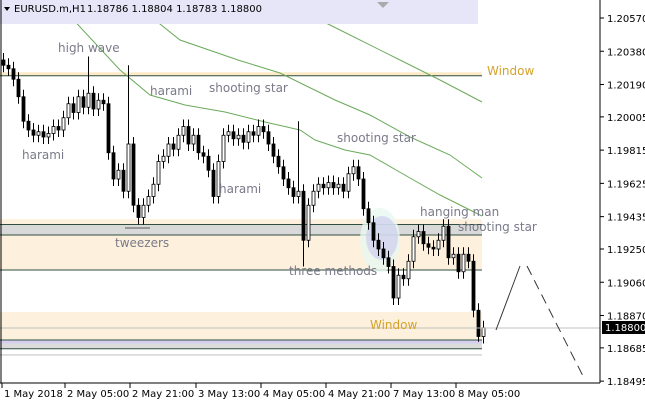 The image size is (645, 404). Describe the element at coordinates (359, 394) in the screenshot. I see `x-tick-label: 4 May 21:00` at that location.